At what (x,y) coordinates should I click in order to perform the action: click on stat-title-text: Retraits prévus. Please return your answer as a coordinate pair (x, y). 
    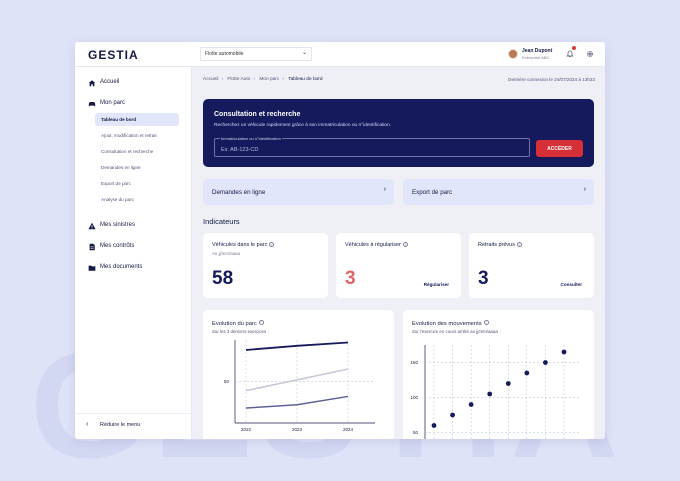
    Looking at the image, I should click on (496, 245).